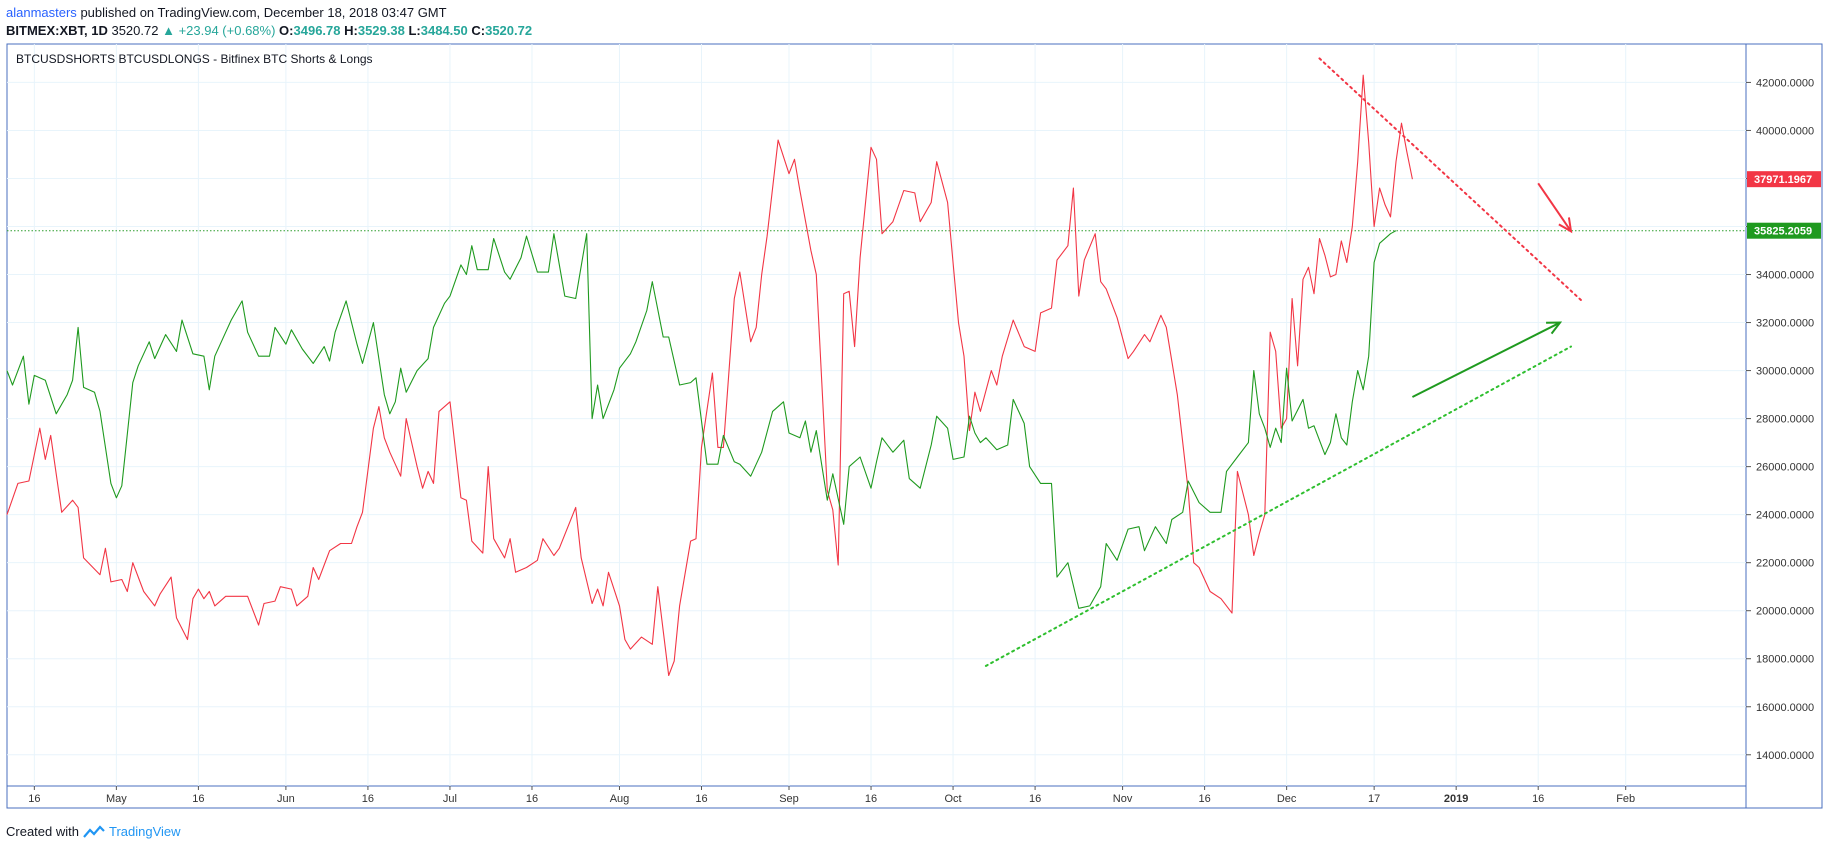  What do you see at coordinates (317, 30) in the screenshot?
I see `open-value: 3496.78` at bounding box center [317, 30].